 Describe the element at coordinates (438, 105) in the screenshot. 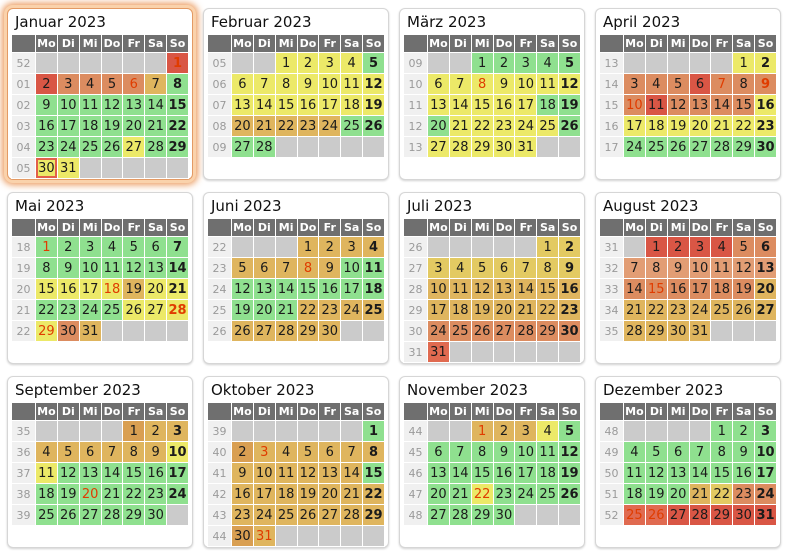

I see `day-cell-m-rz-2023-13: 13` at that location.